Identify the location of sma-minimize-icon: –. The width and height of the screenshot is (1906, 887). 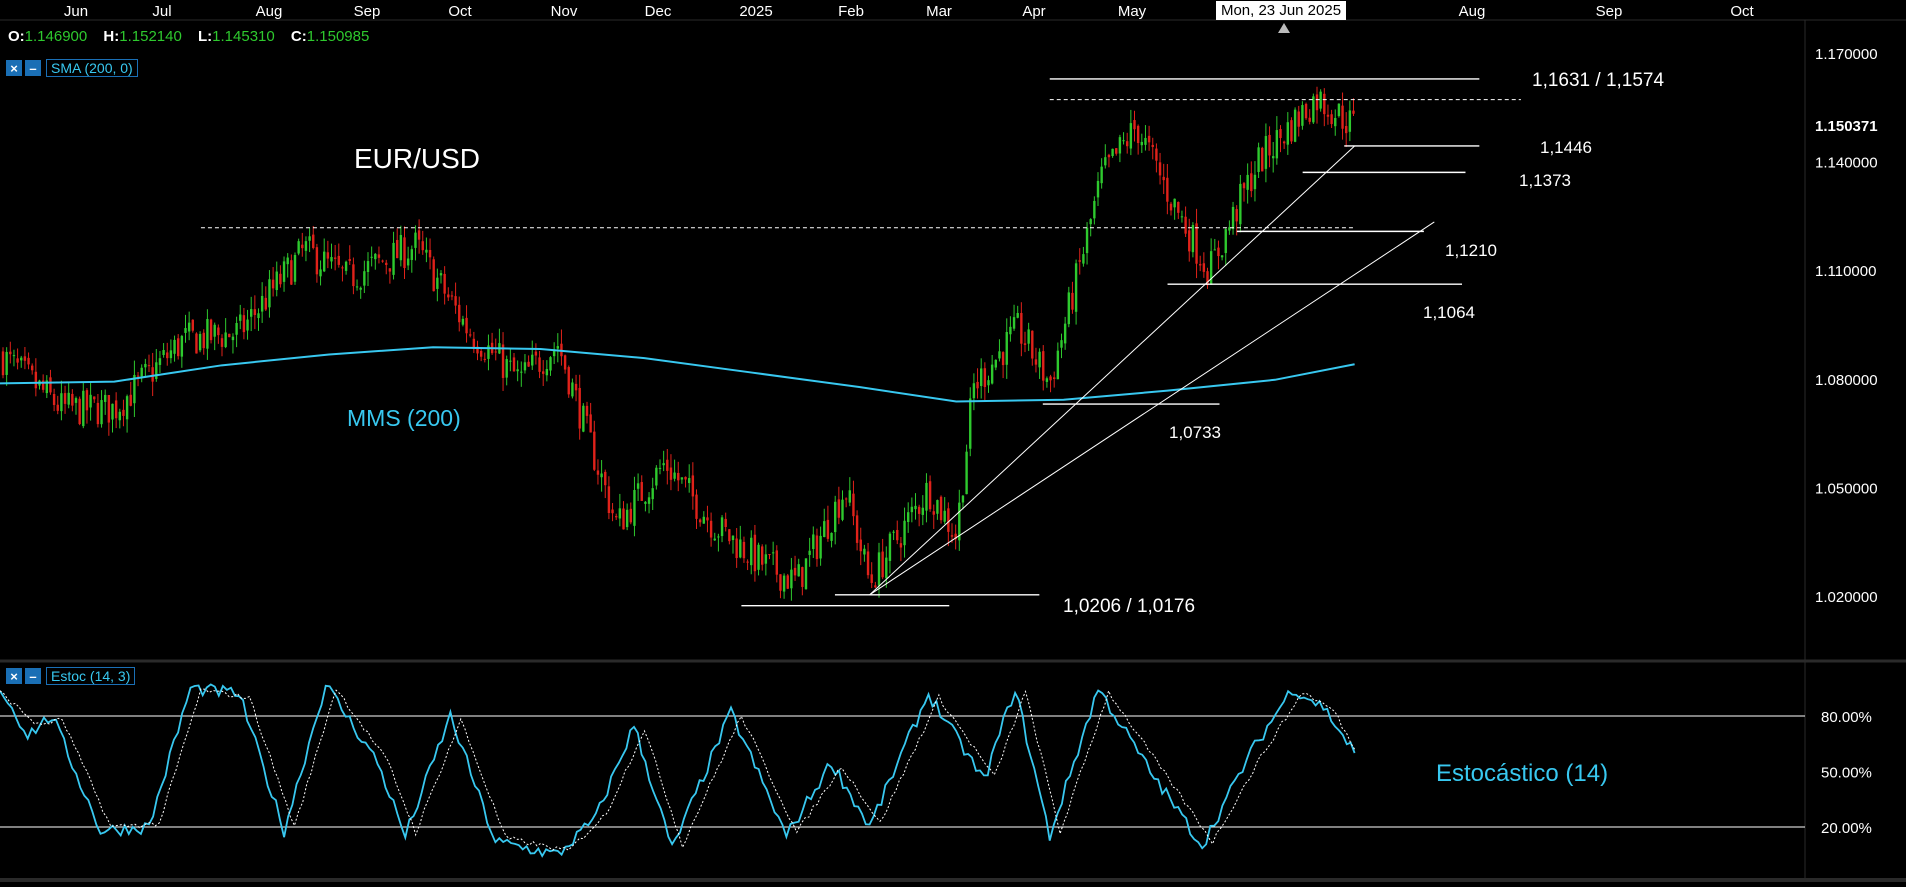
(33, 68).